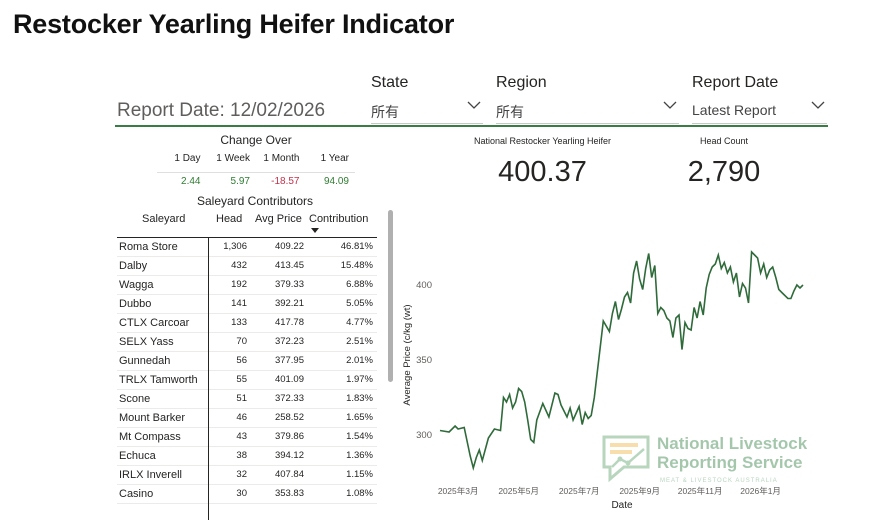 The height and width of the screenshot is (520, 888). Describe the element at coordinates (359, 493) in the screenshot. I see `cell-contribution: 1.08%` at that location.